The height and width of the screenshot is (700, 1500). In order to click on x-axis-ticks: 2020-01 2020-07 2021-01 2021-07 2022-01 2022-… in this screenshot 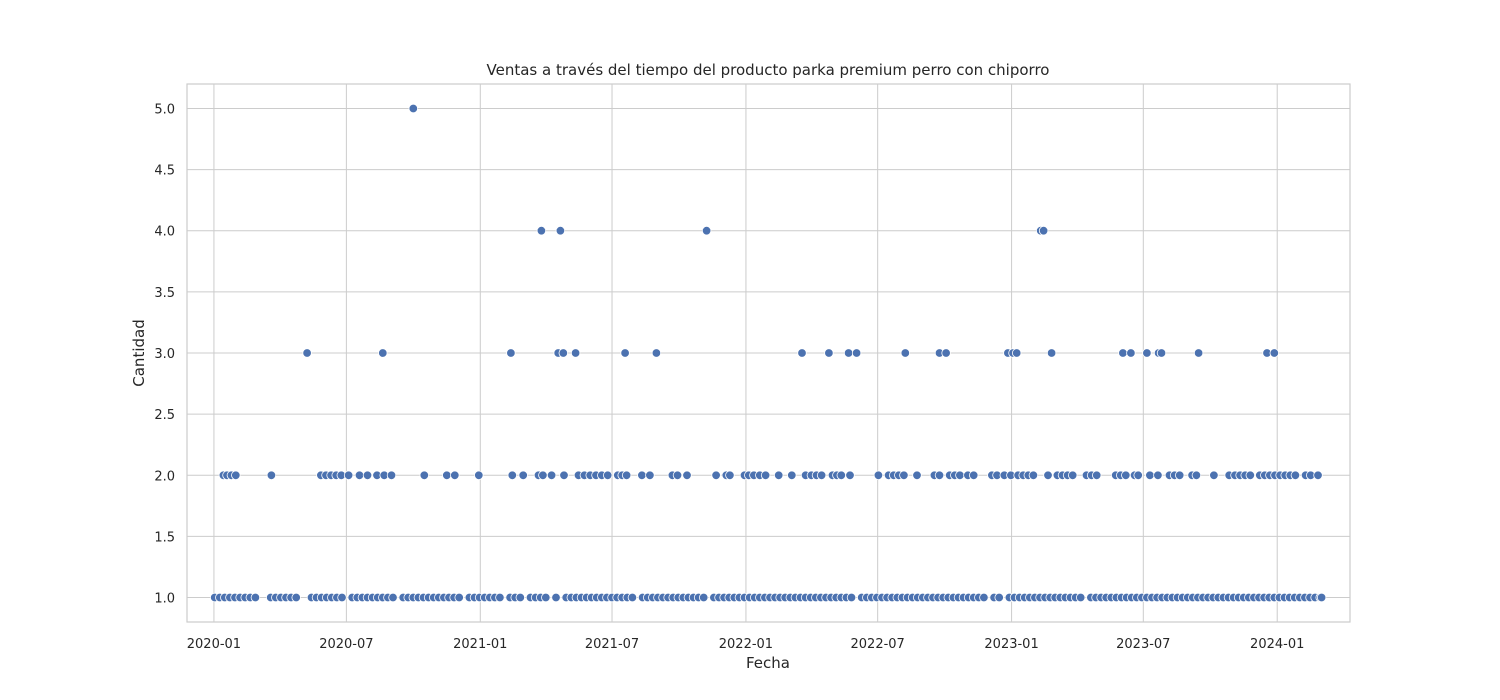, I will do `click(746, 644)`.